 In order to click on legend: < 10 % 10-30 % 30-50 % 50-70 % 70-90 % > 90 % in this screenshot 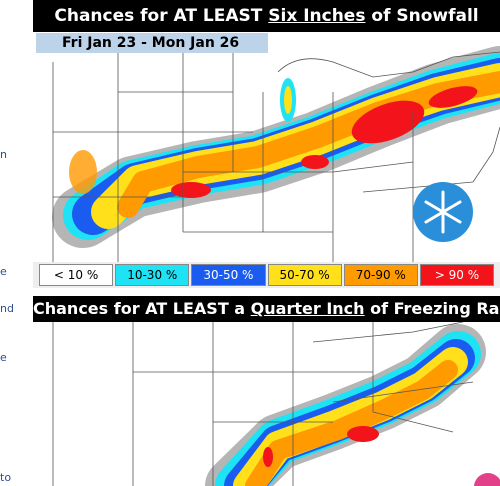, I will do `click(266, 275)`.